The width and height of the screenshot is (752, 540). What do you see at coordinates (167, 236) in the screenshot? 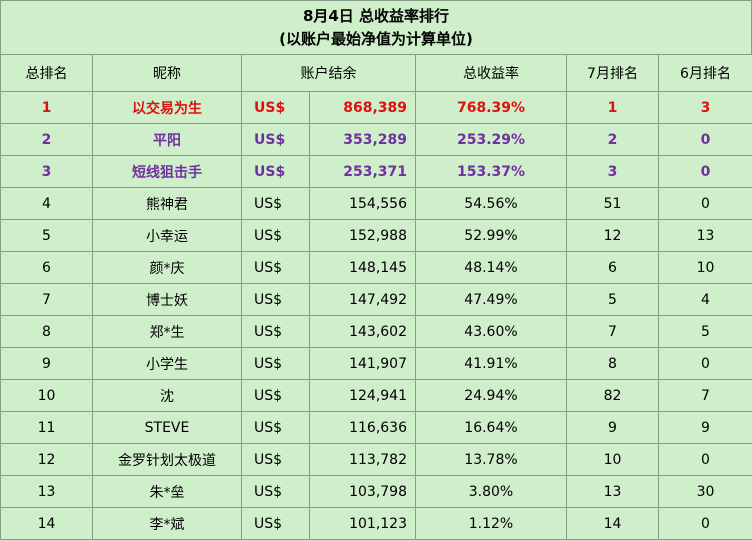
I see `nickname-cell: 小幸运` at bounding box center [167, 236].